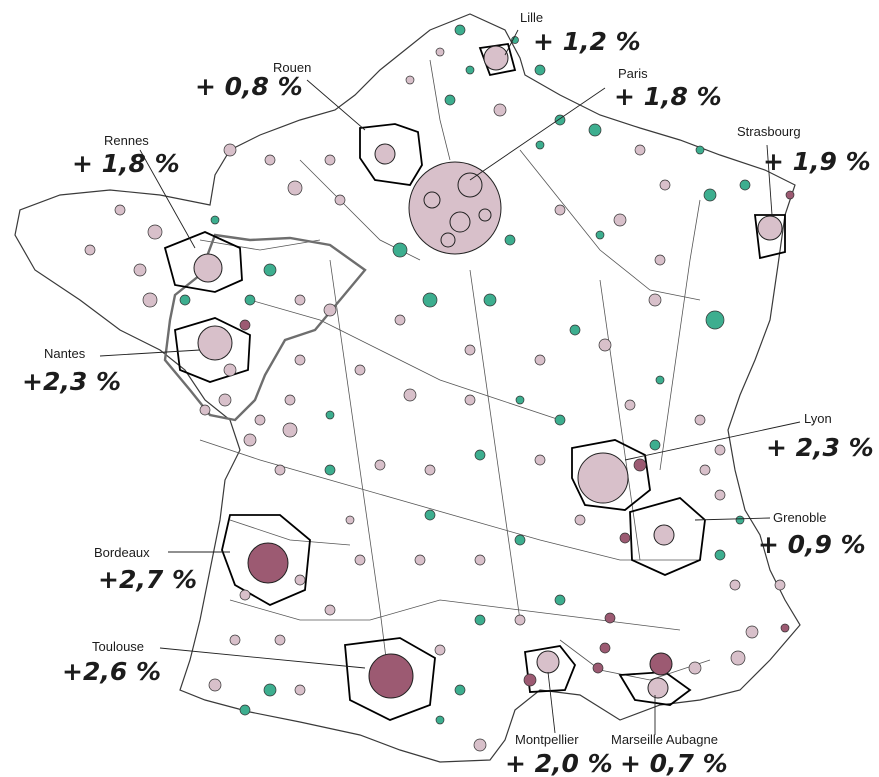 The height and width of the screenshot is (777, 879). I want to click on bubble-bordeaux, so click(268, 563).